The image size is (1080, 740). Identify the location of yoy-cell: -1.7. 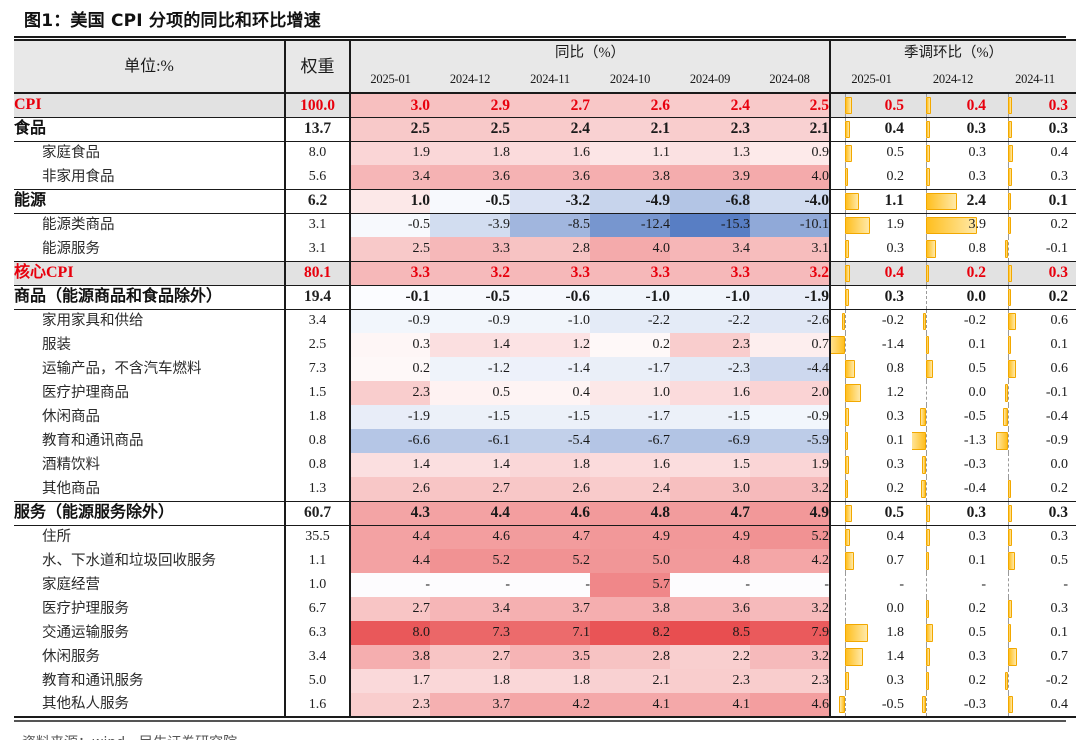
(630, 417).